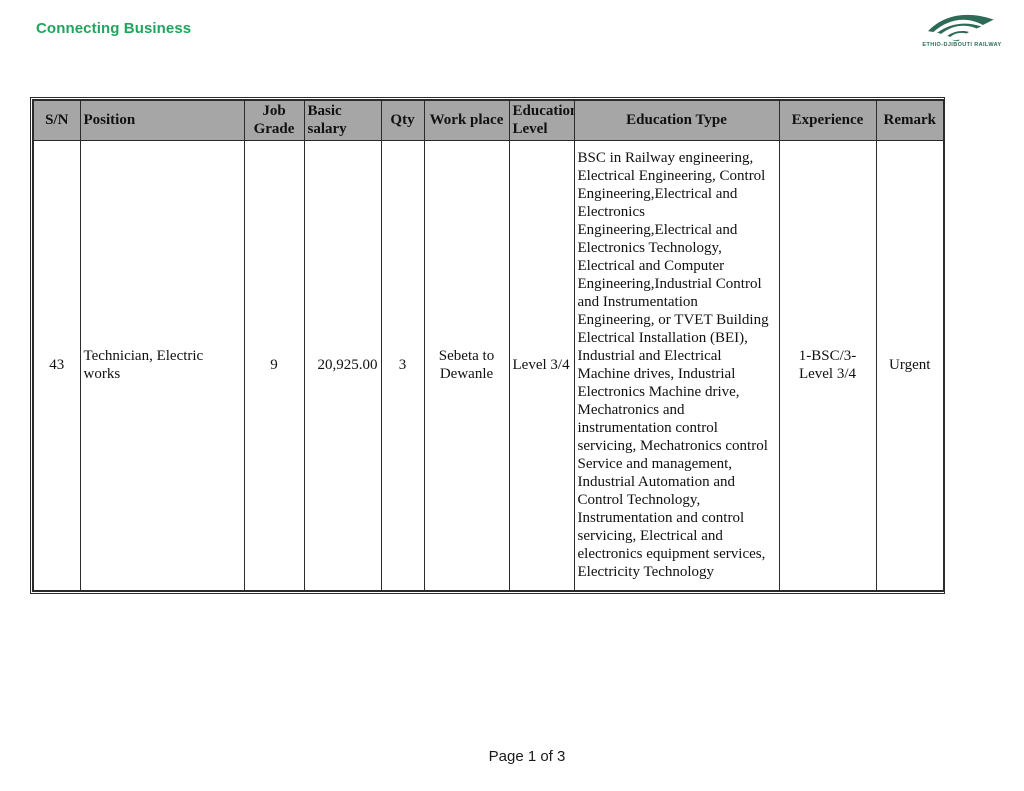 The width and height of the screenshot is (1024, 791). Describe the element at coordinates (342, 120) in the screenshot. I see `column-header-basic-salary: Basic salary` at that location.